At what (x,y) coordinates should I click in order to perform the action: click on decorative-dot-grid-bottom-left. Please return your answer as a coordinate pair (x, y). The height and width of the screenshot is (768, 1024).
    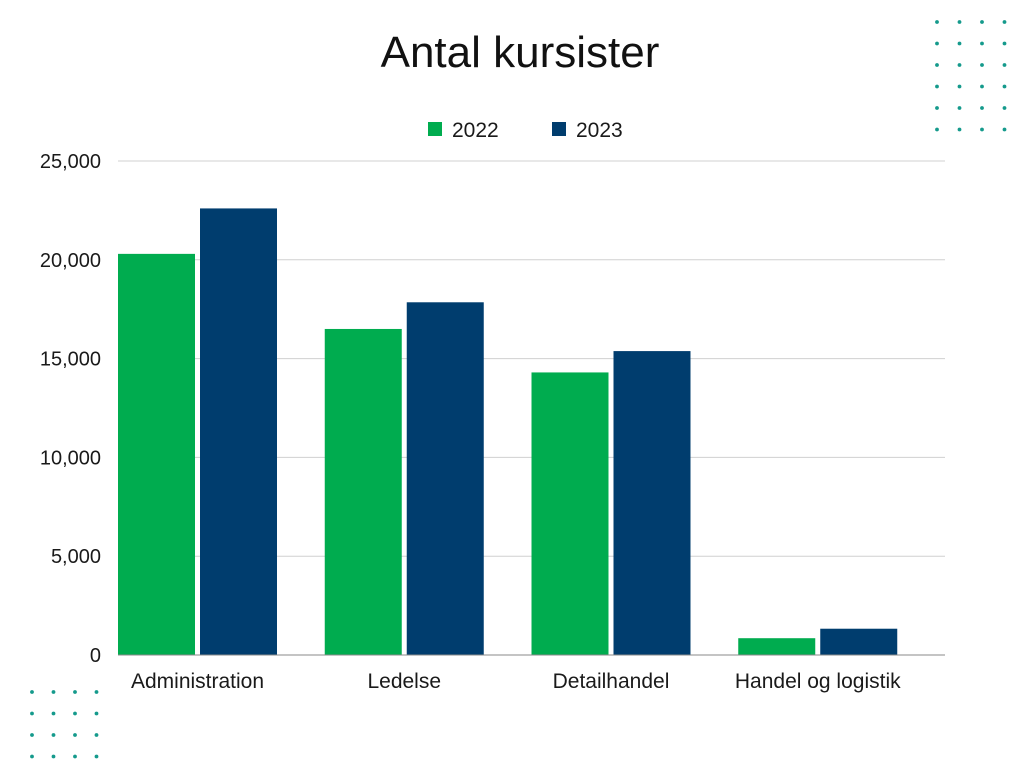
    Looking at the image, I should click on (64, 724).